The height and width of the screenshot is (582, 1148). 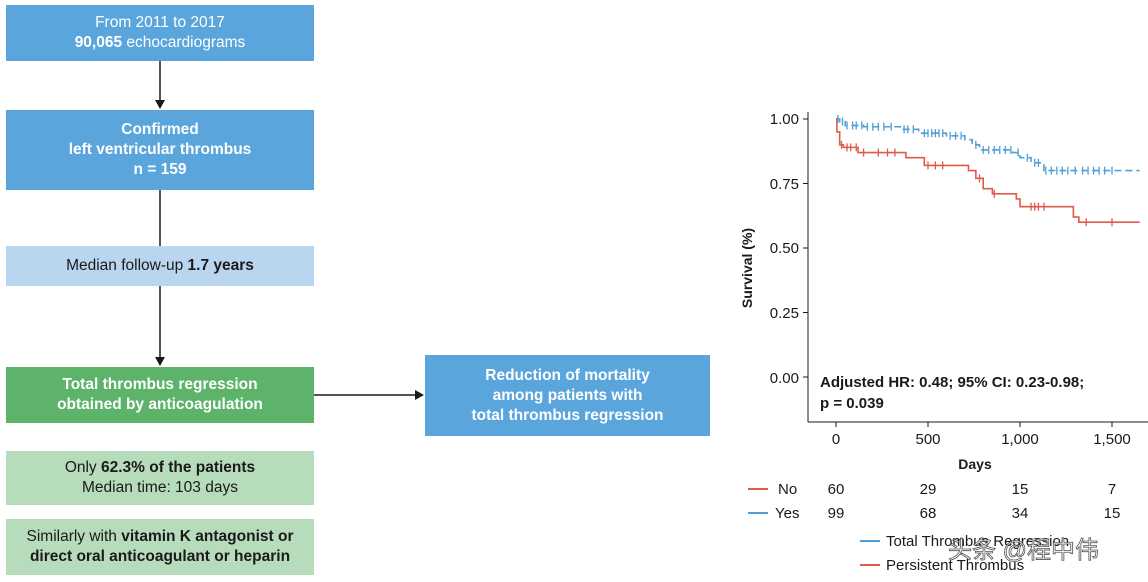 I want to click on treatment-prefix: Similarly with, so click(x=74, y=536).